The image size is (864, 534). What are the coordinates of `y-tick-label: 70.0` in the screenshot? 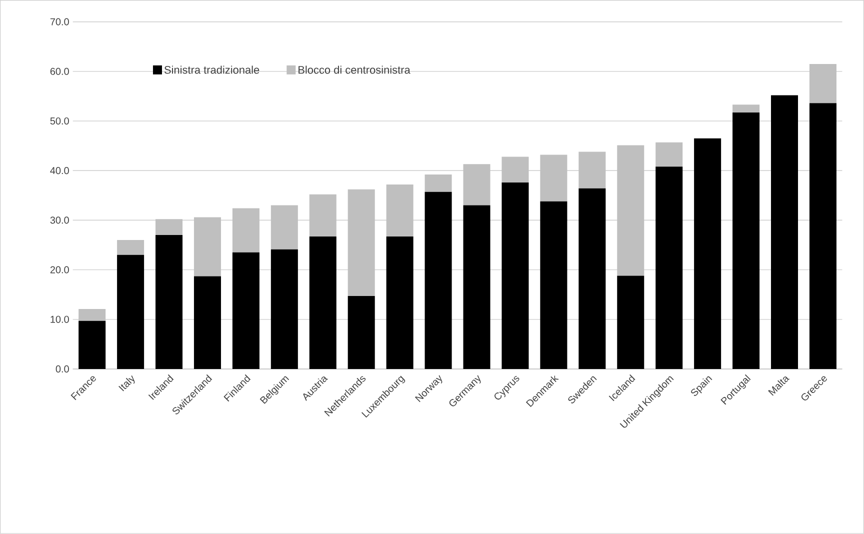 It's located at (59, 22).